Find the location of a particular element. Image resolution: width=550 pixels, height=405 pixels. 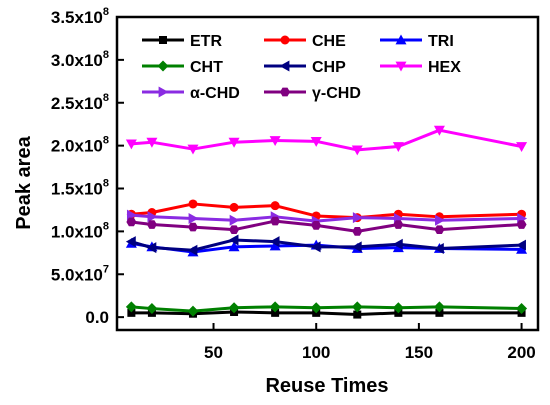

series-line-alpha-chd is located at coordinates (326, 218).